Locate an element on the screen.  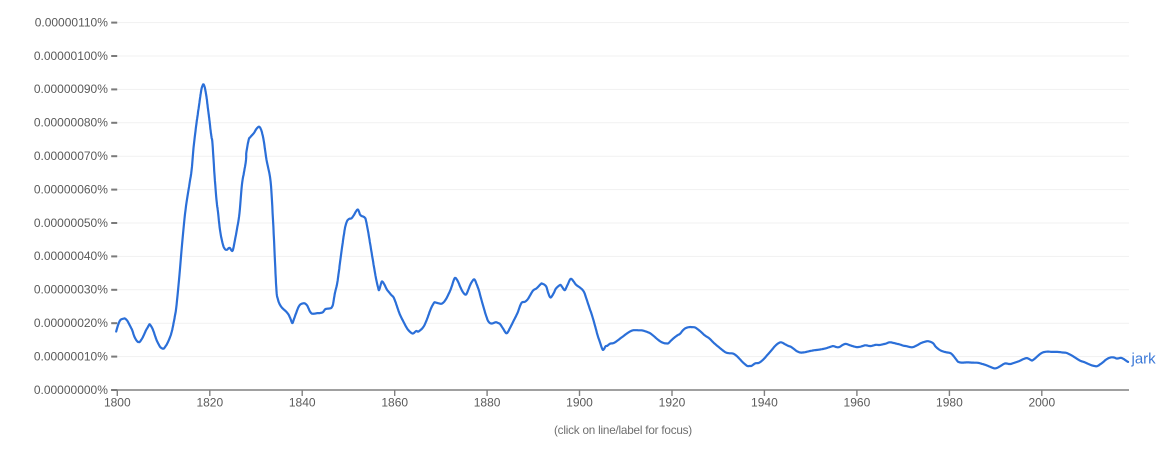
svg-text: 1940 is located at coordinates (764, 403).